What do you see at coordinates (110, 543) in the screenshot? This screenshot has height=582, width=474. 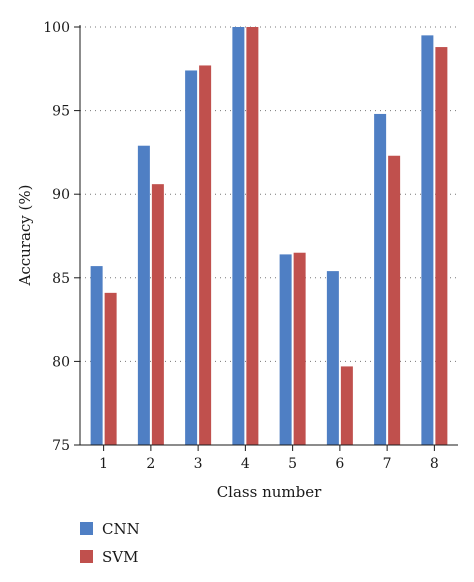 I see `legend: CNN SVM` at bounding box center [110, 543].